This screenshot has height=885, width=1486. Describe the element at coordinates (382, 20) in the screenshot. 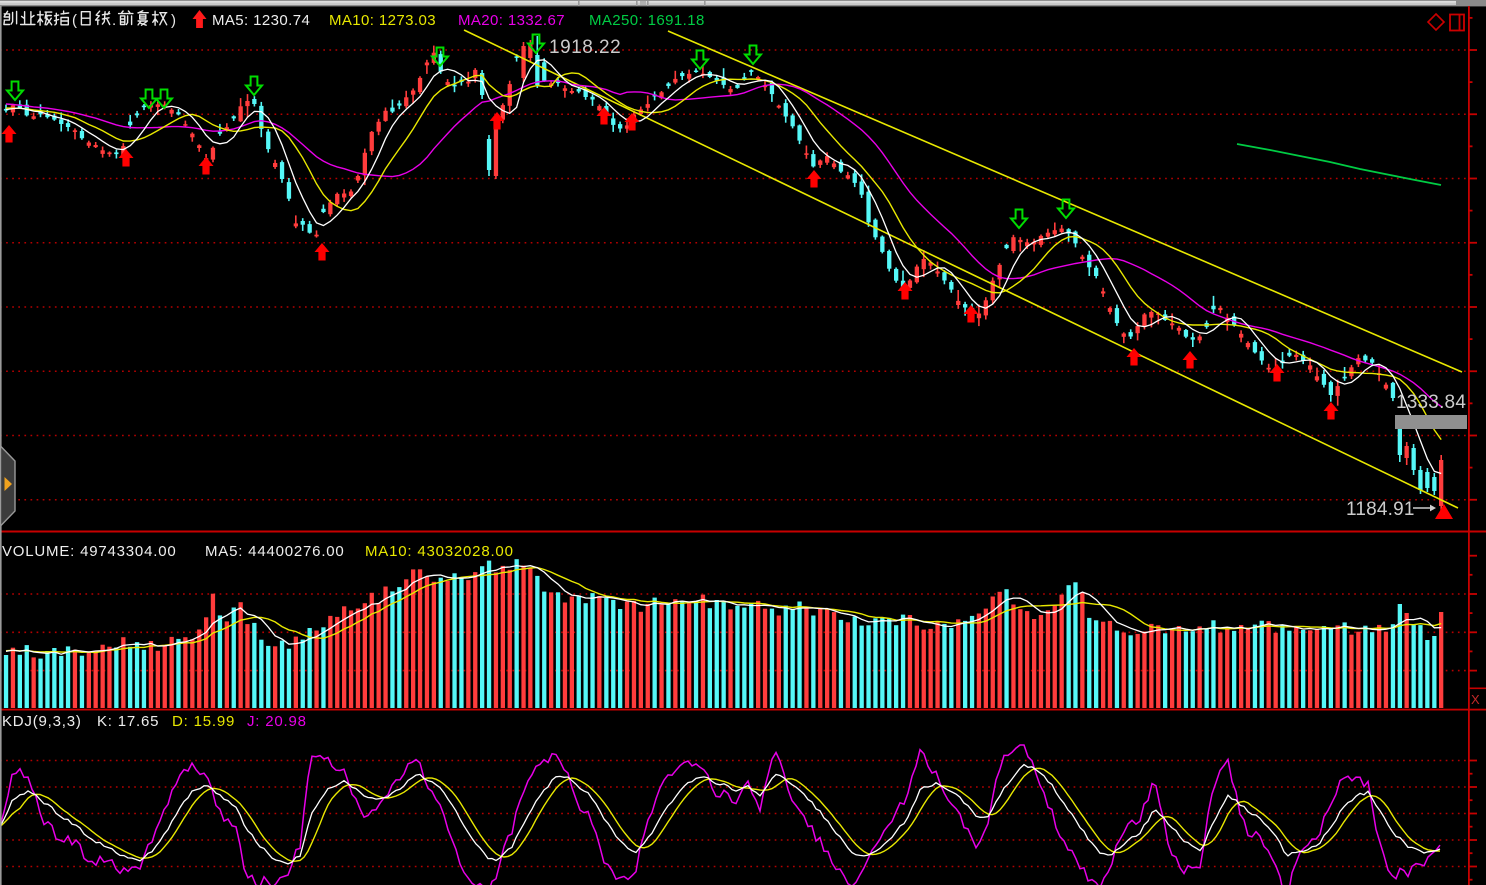

I see `svg-text: MA10: 1273.03` at that location.